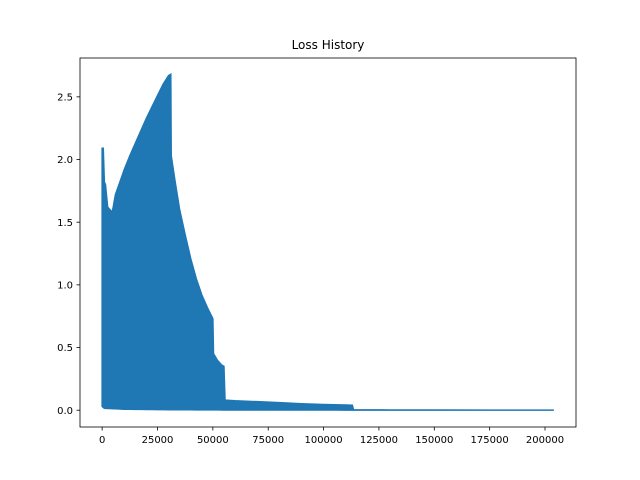  Describe the element at coordinates (65, 223) in the screenshot. I see `y-tick-label: 1.5` at that location.